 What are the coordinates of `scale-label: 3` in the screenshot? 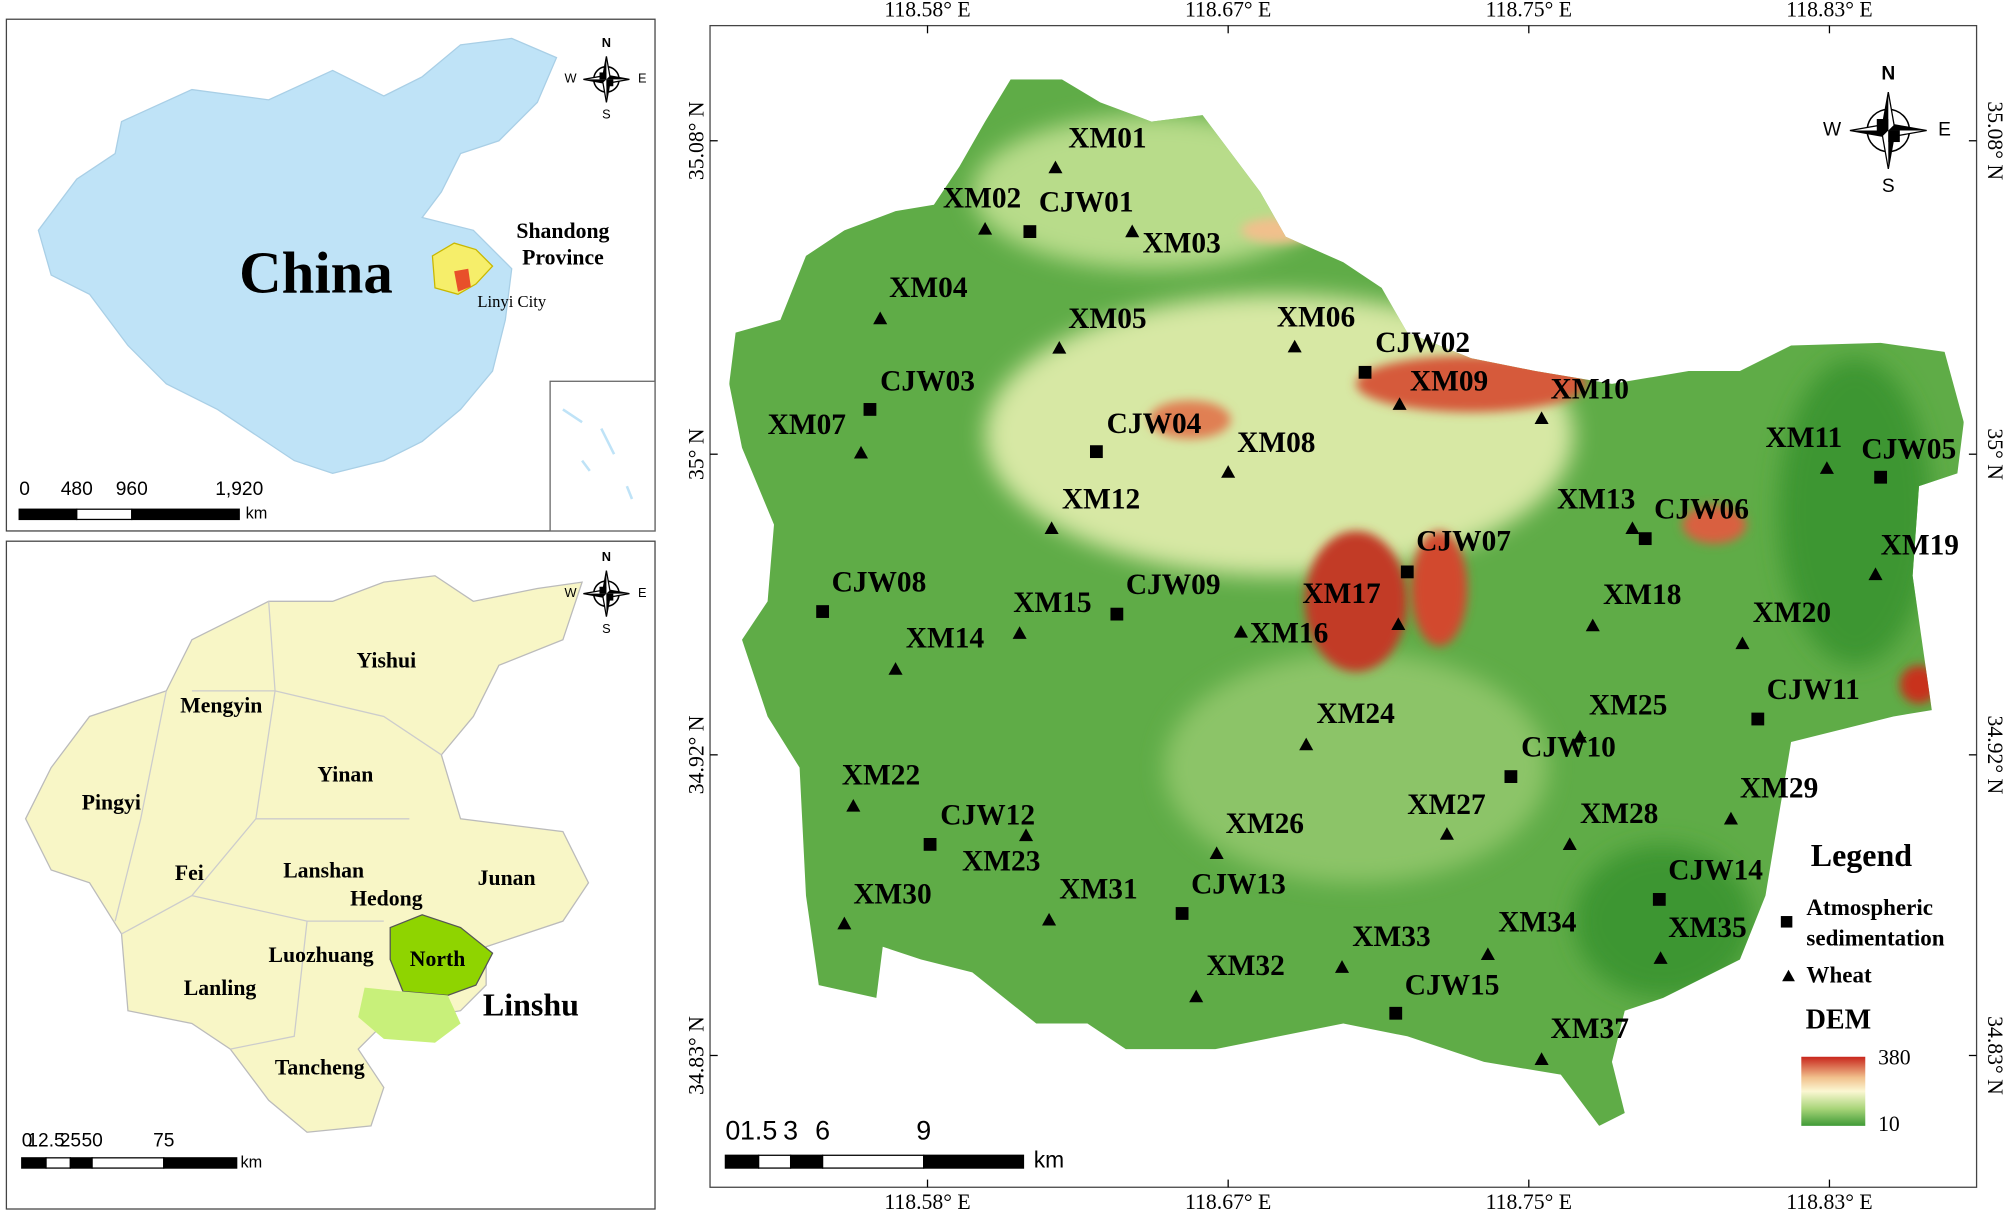 It's located at (790, 1130).